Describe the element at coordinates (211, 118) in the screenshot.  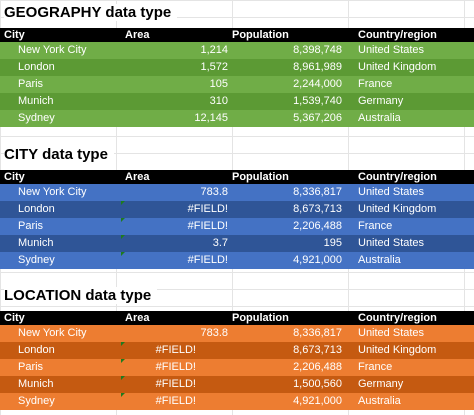
I see `table-cell: 12,145` at that location.